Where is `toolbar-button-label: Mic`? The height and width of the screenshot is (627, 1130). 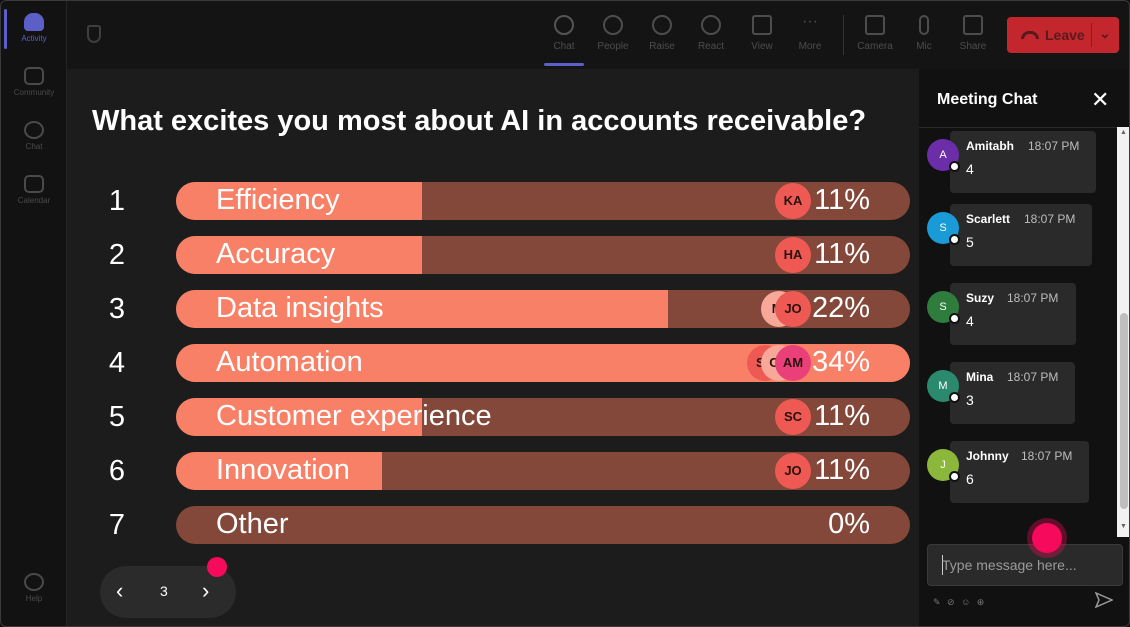 toolbar-button-label: Mic is located at coordinates (924, 46).